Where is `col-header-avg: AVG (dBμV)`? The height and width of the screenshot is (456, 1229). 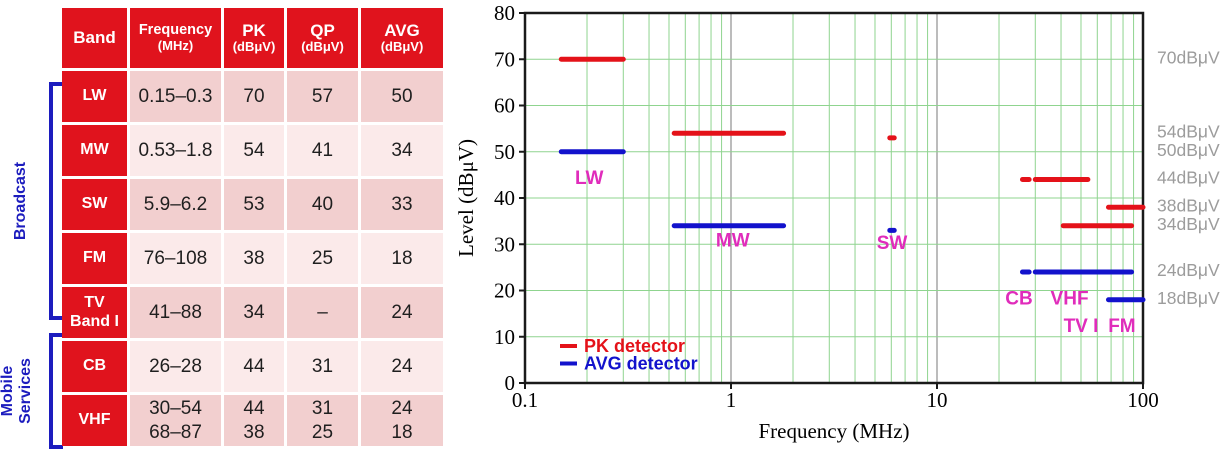 col-header-avg: AVG (dBμV) is located at coordinates (402, 38).